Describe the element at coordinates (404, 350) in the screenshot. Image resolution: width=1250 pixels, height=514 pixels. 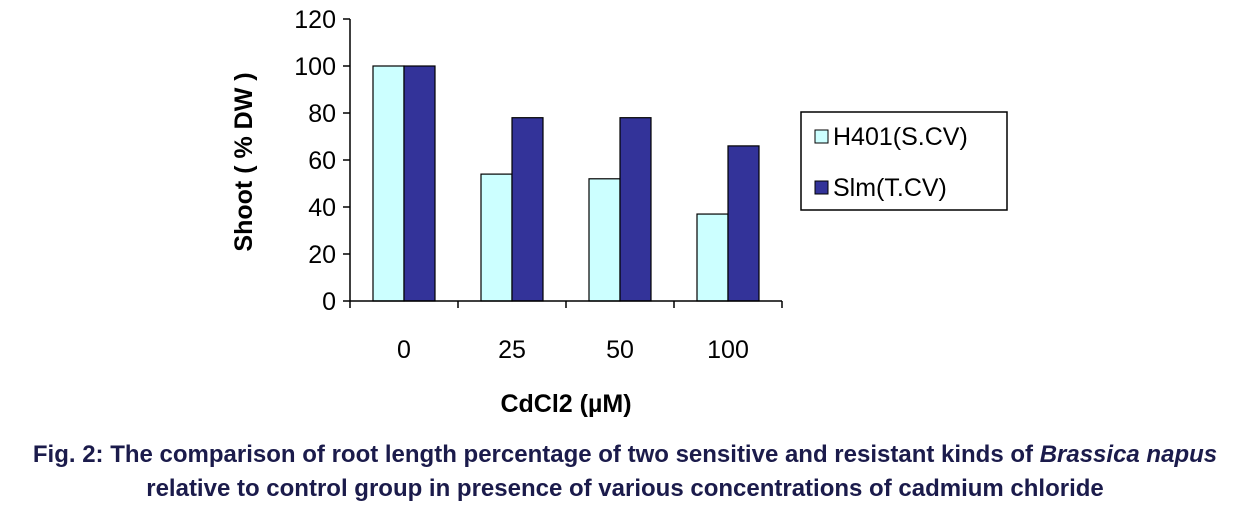
I see `x-tick-label: 0` at that location.